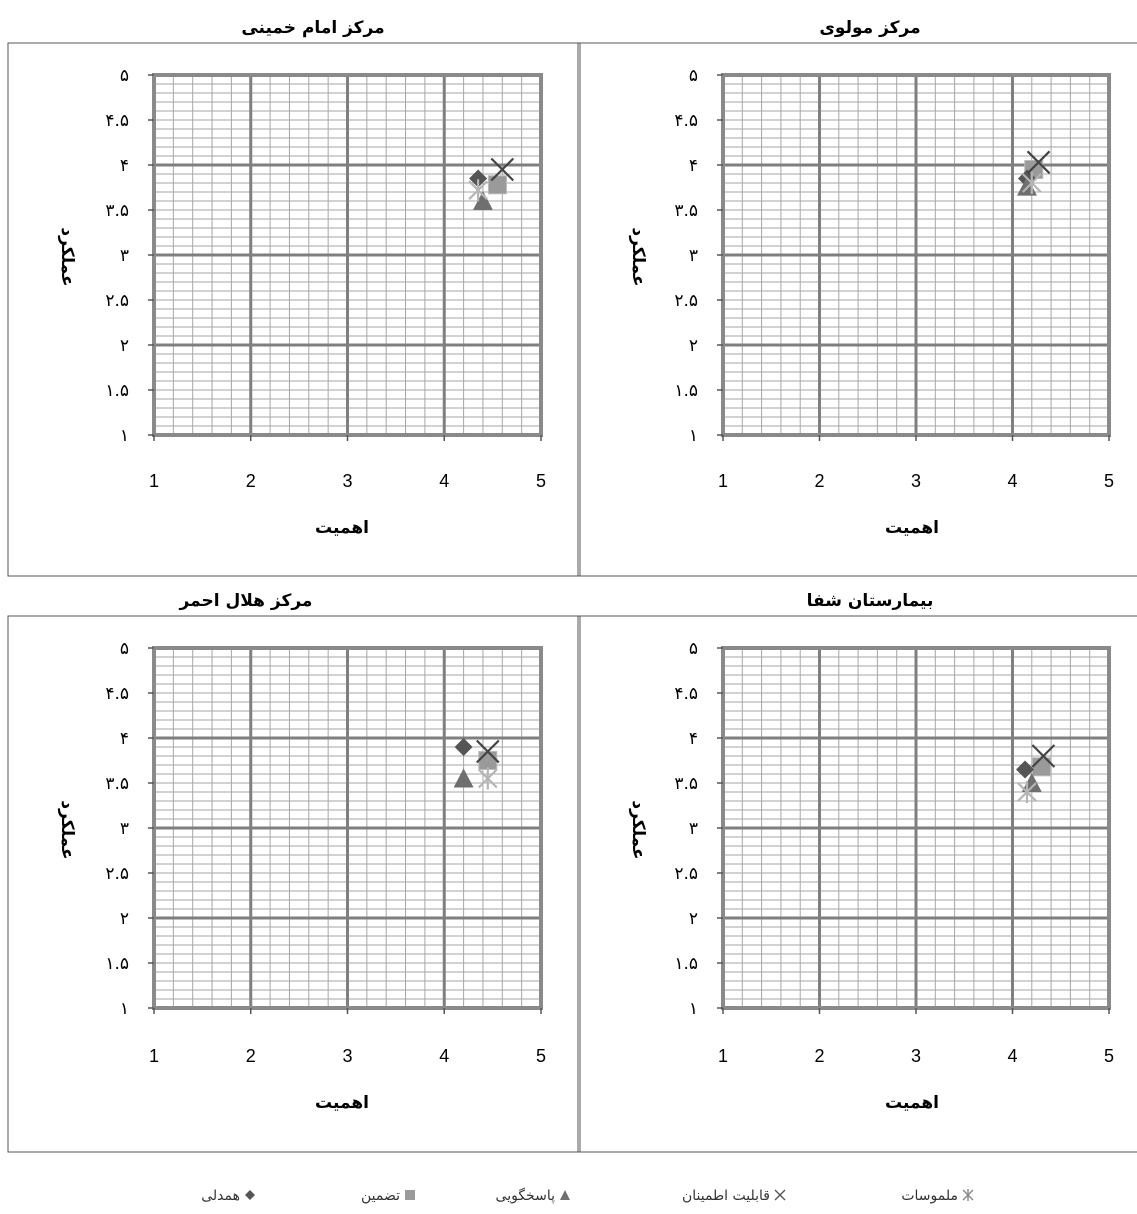  I want to click on legend-item: ملموسات, so click(937, 1196).